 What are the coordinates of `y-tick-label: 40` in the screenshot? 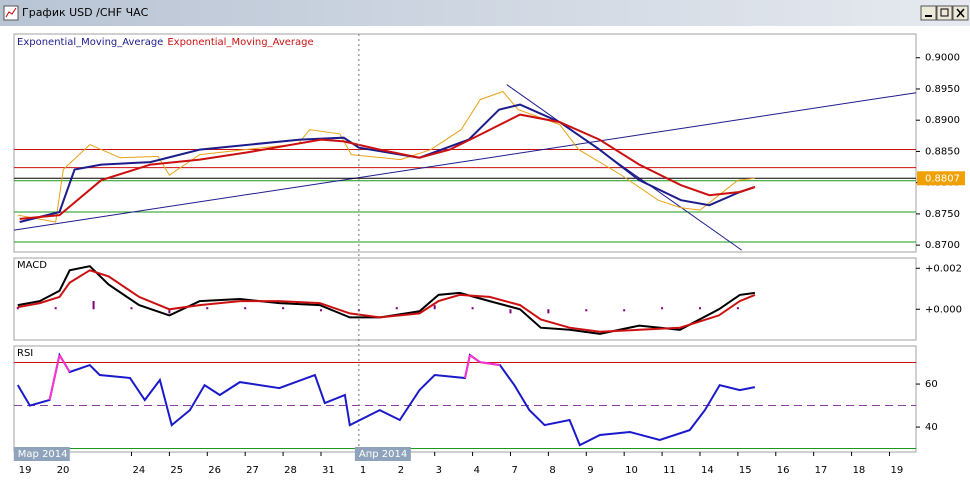 It's located at (931, 427).